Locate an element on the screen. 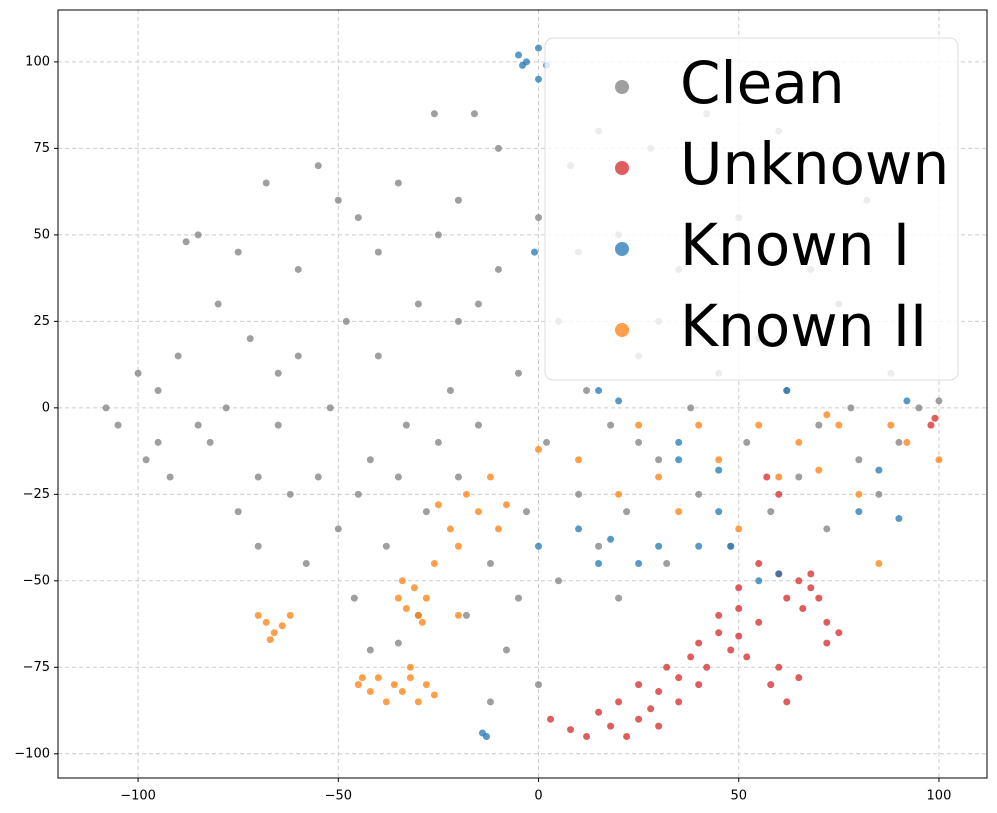  x-tick-label: −50 is located at coordinates (338, 796).